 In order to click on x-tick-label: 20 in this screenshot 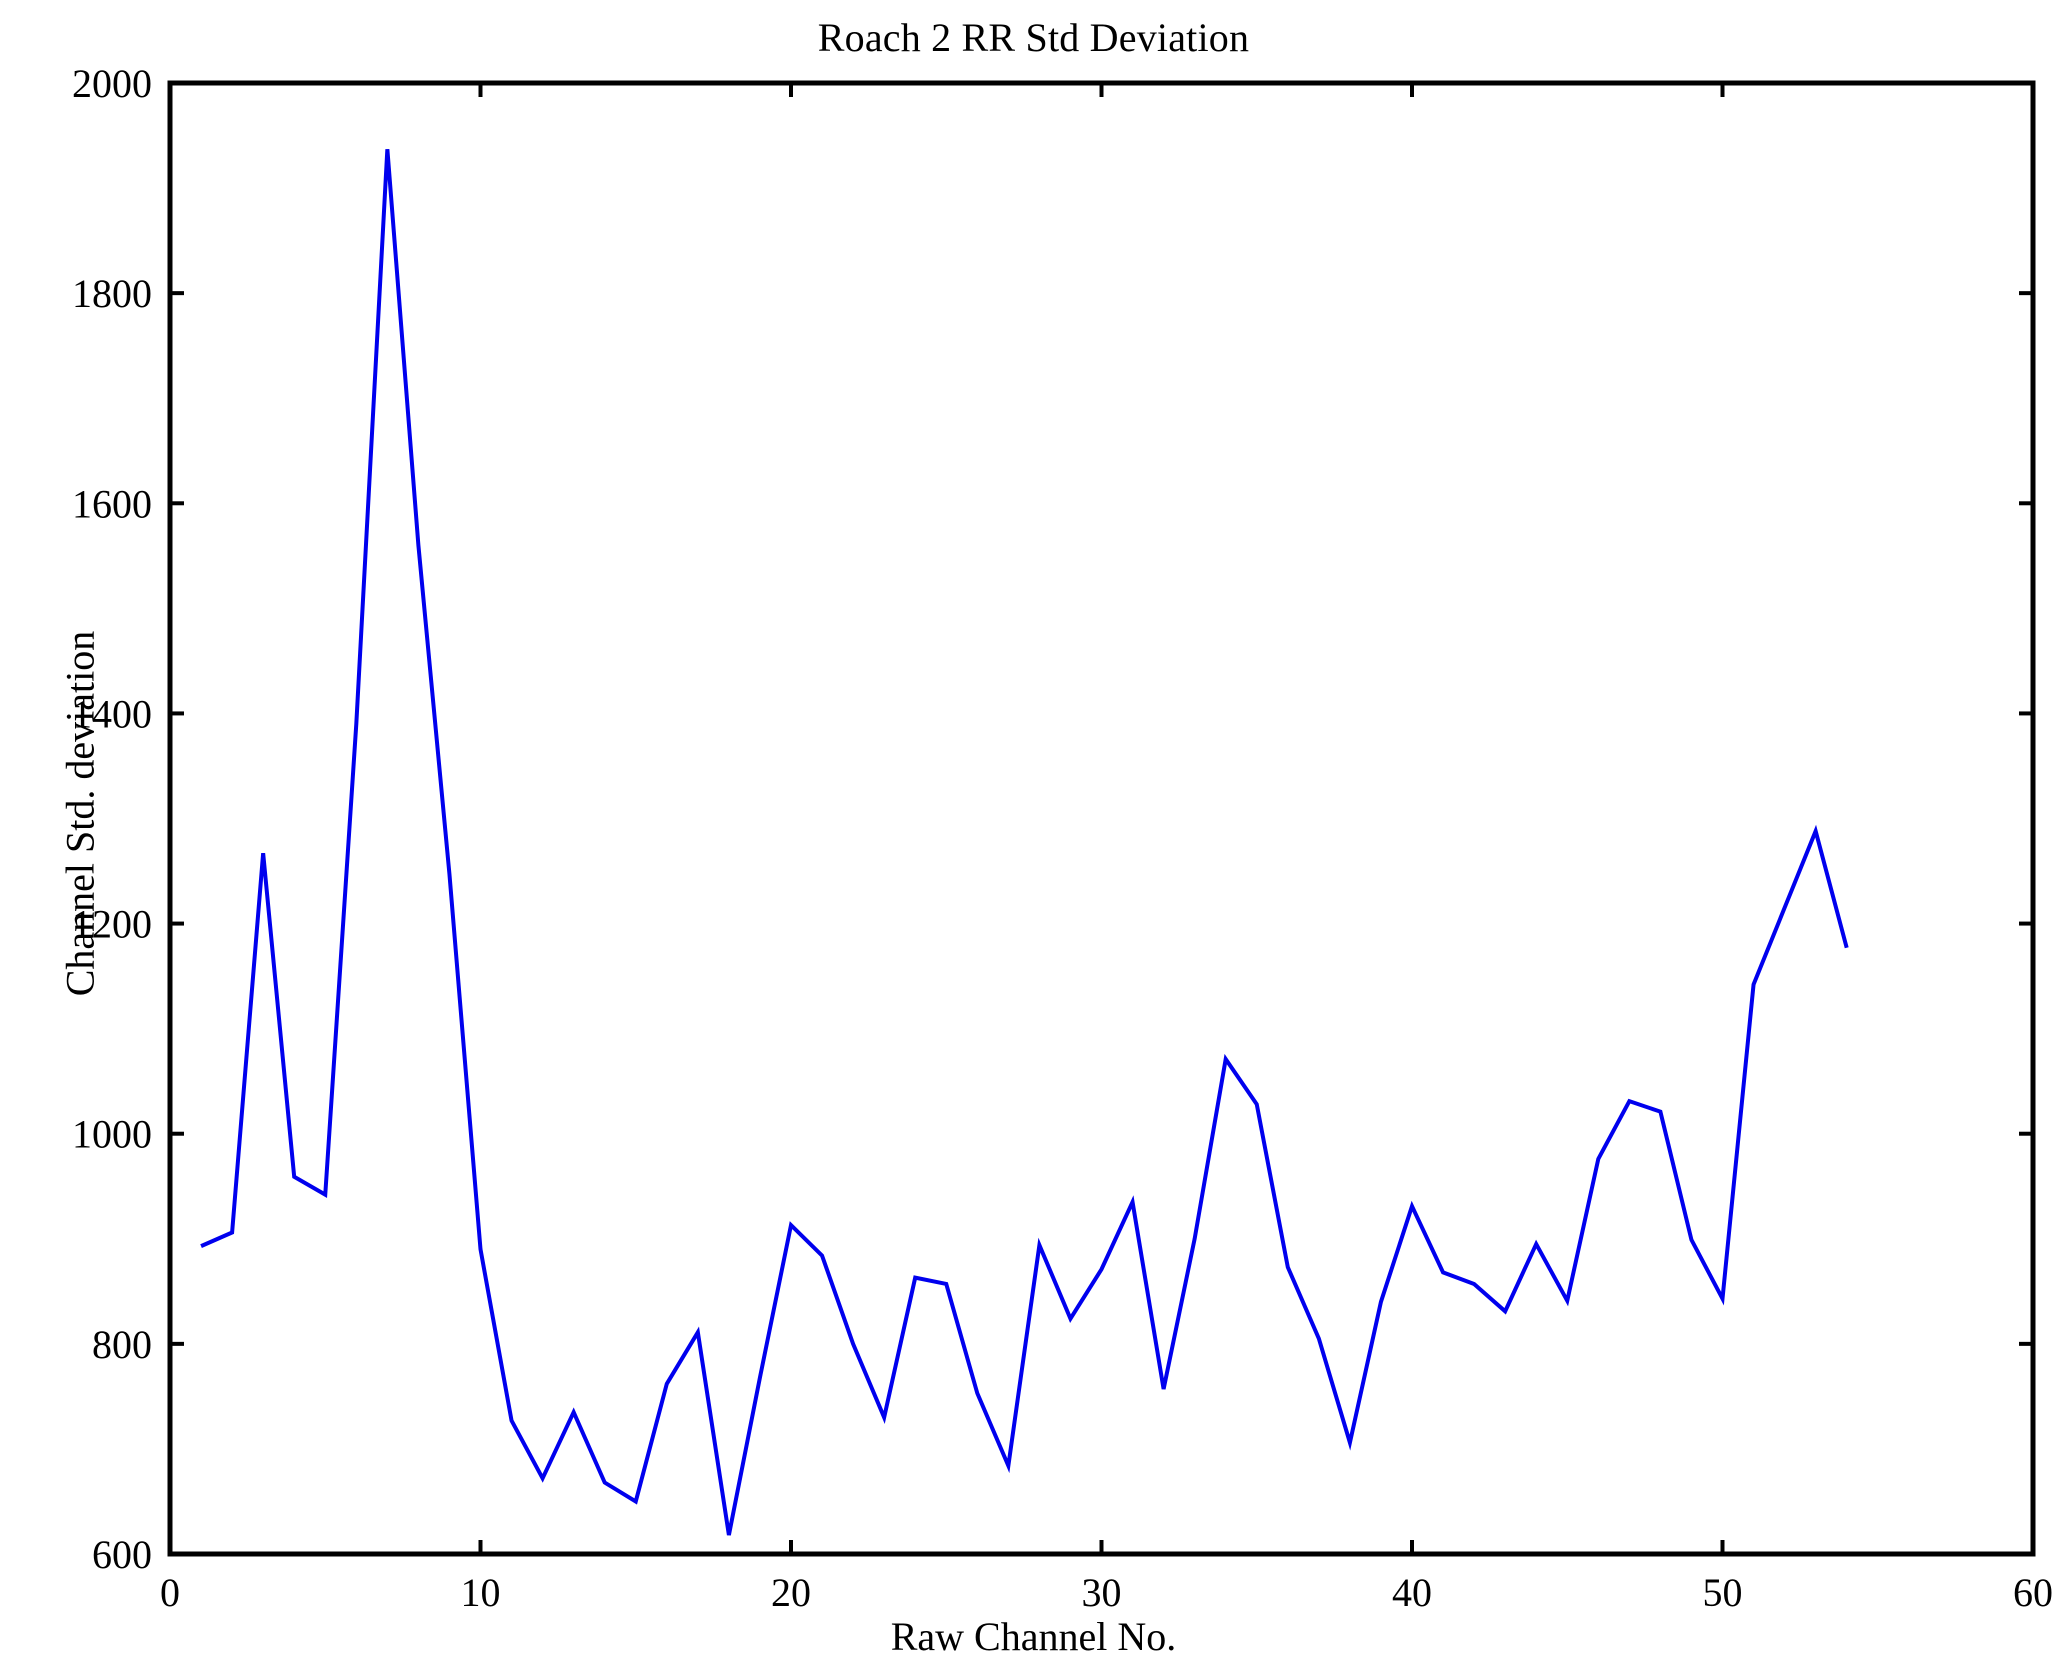, I will do `click(791, 1592)`.